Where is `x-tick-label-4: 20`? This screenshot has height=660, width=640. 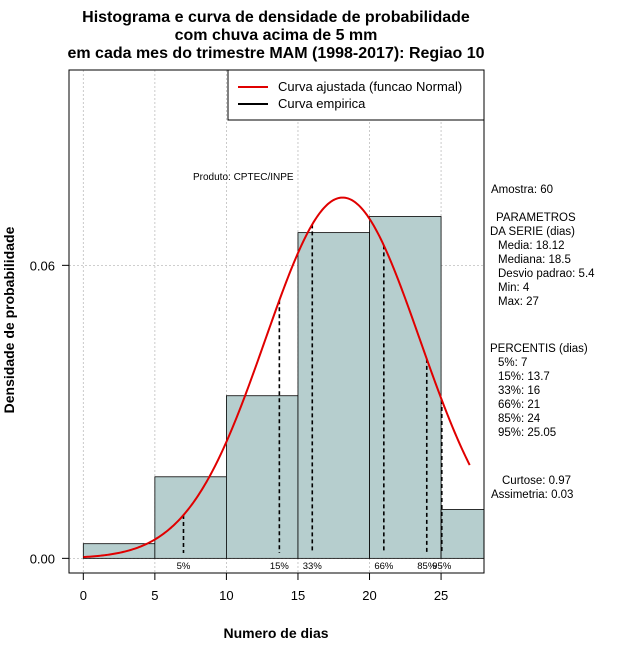
x-tick-label-4: 20 is located at coordinates (369, 595).